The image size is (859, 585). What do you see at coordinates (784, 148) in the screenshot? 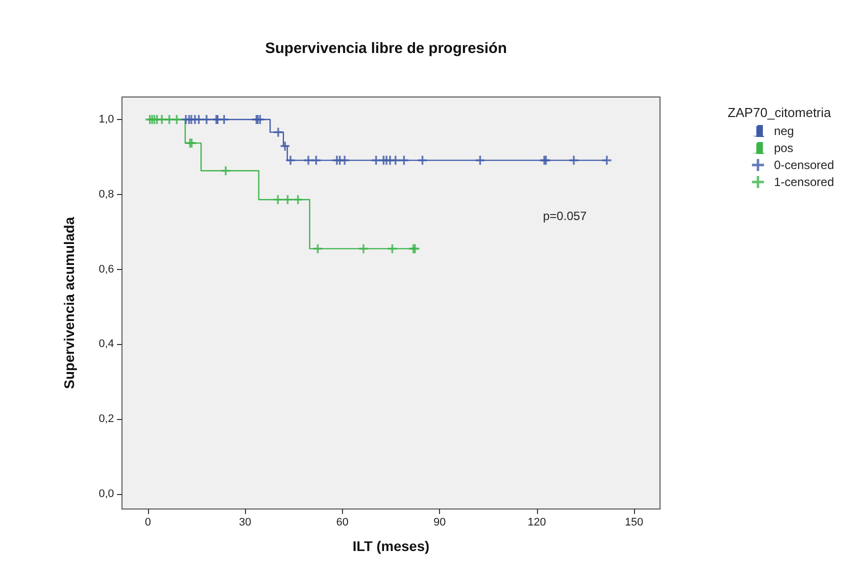
I see `legend-label: pos` at bounding box center [784, 148].